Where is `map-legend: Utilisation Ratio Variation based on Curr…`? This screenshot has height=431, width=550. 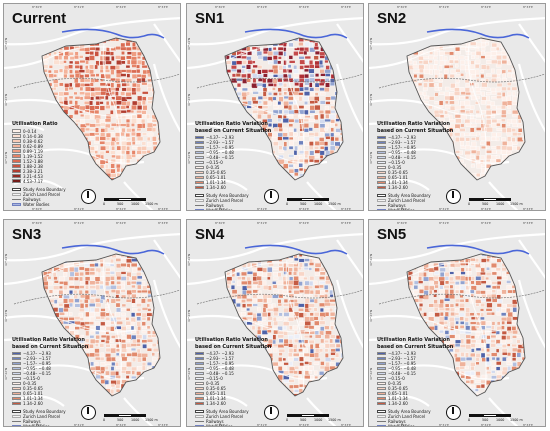
map-legend: Utilisation Ratio Variation based on Curr… is located at coordinates (415, 165).